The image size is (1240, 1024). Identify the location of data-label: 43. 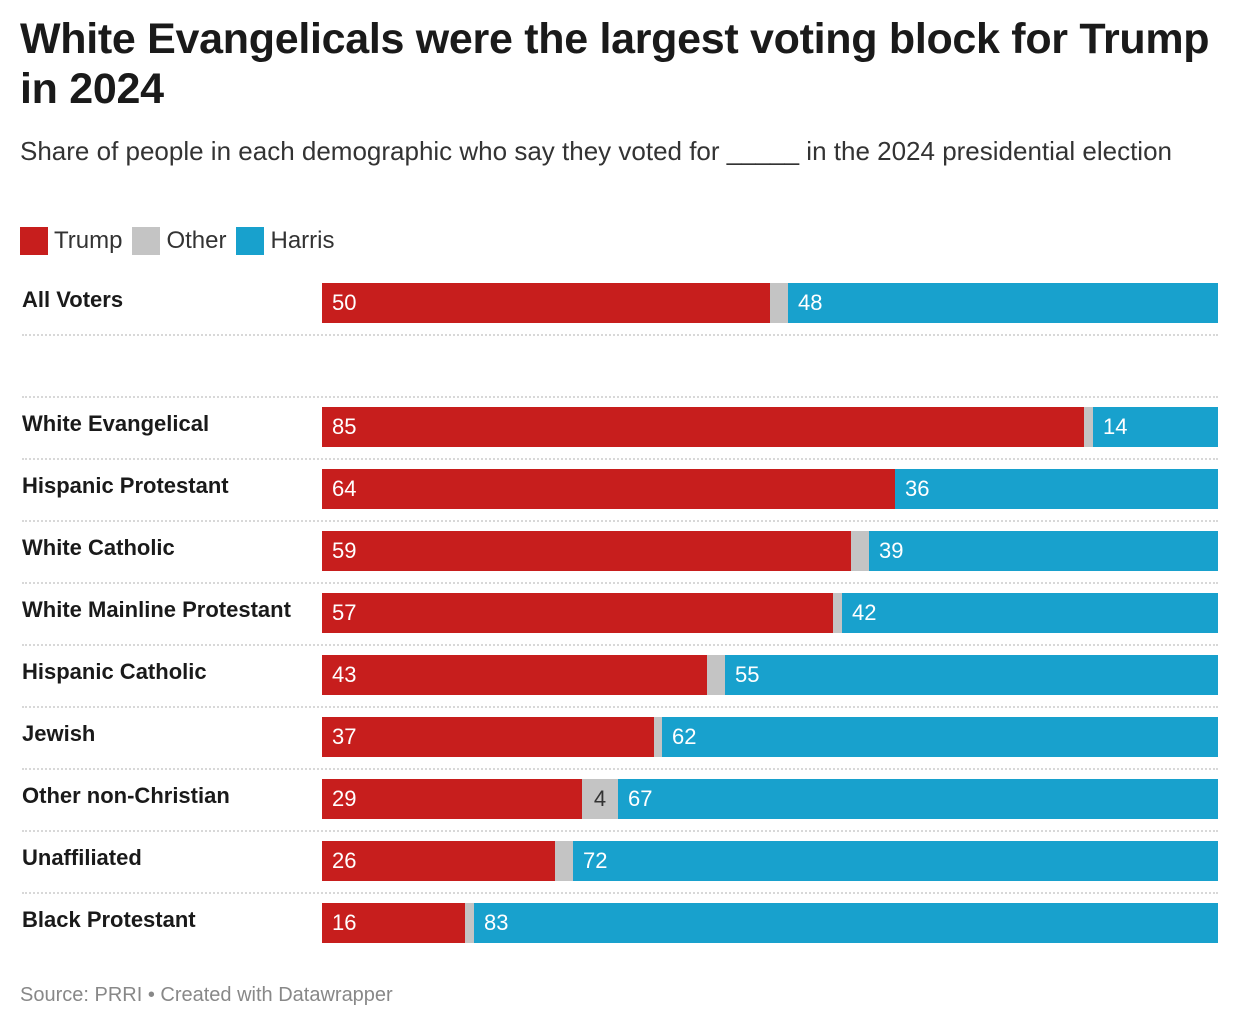
(344, 674).